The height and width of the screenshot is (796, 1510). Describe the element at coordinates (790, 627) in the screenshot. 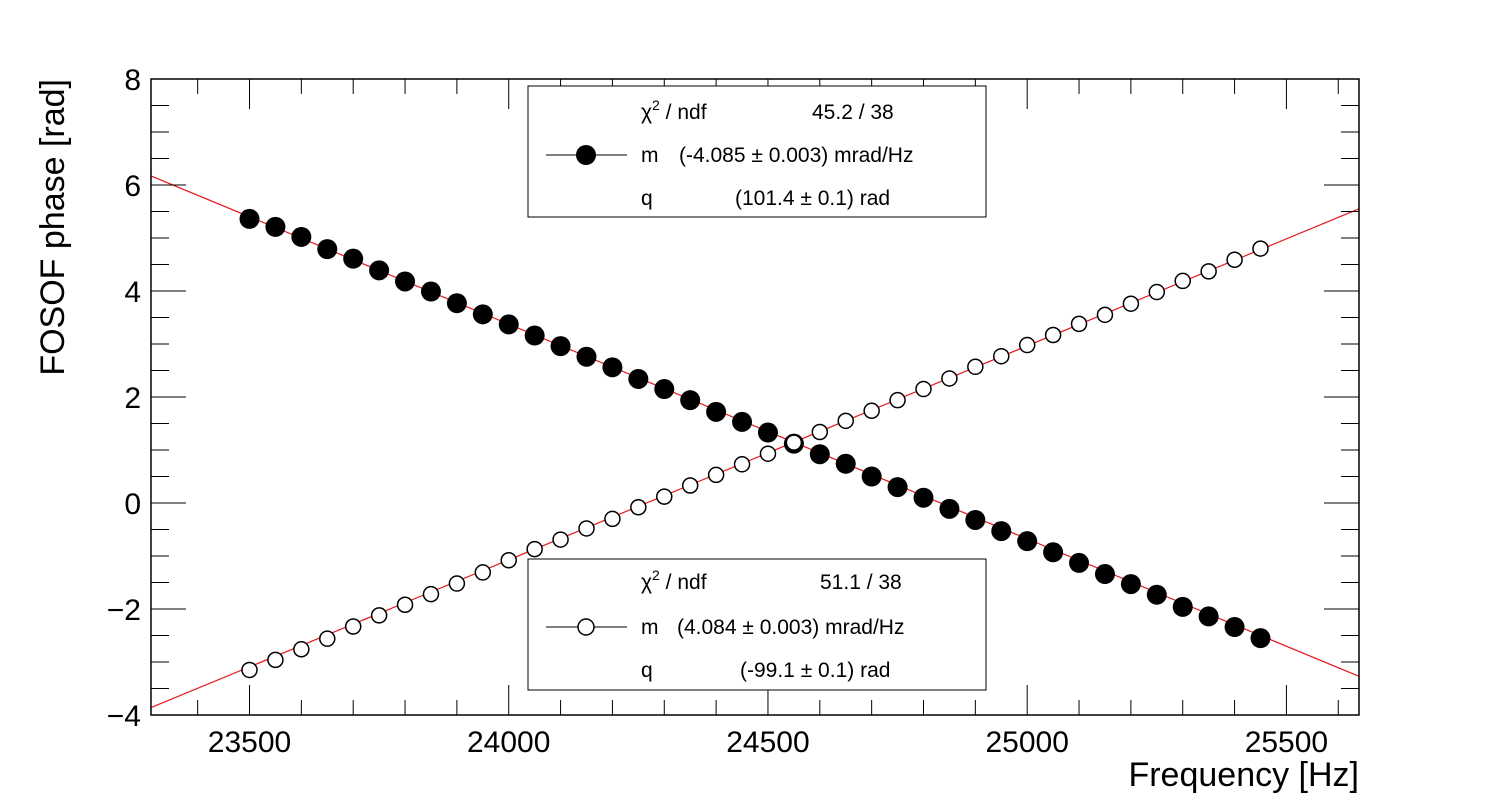

I see `legend-m-value: (4.084 ± 0.003) mrad/Hz` at that location.